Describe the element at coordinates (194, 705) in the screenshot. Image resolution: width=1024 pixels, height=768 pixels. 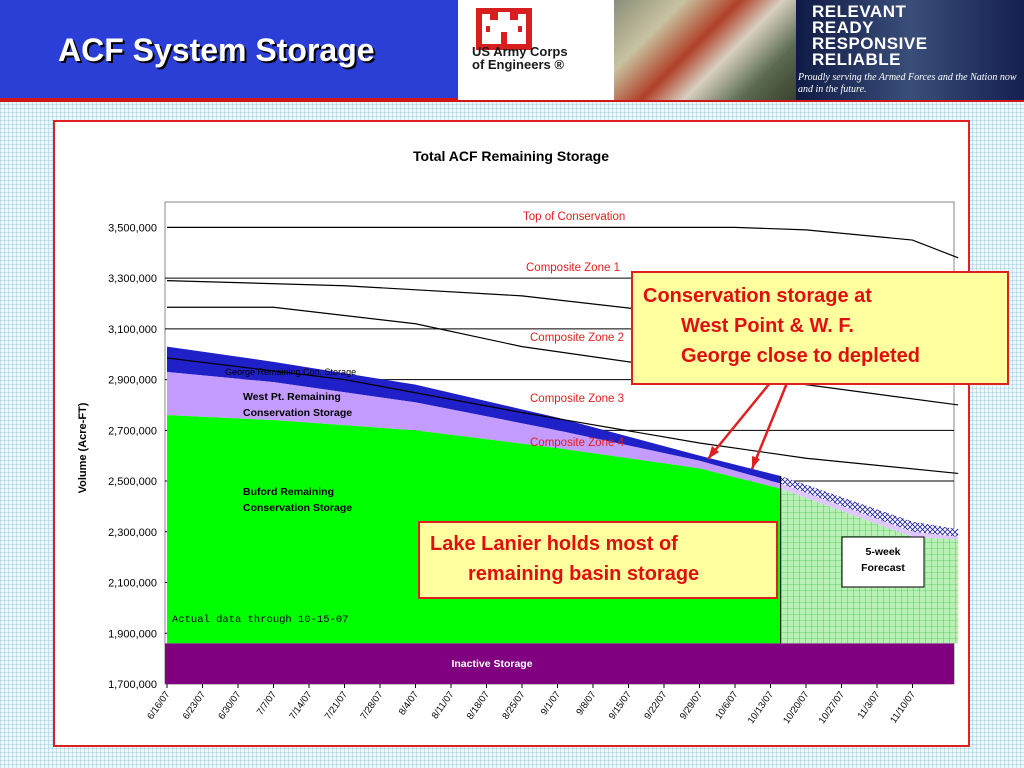
I see `x-tick-label: 6/23/07` at that location.